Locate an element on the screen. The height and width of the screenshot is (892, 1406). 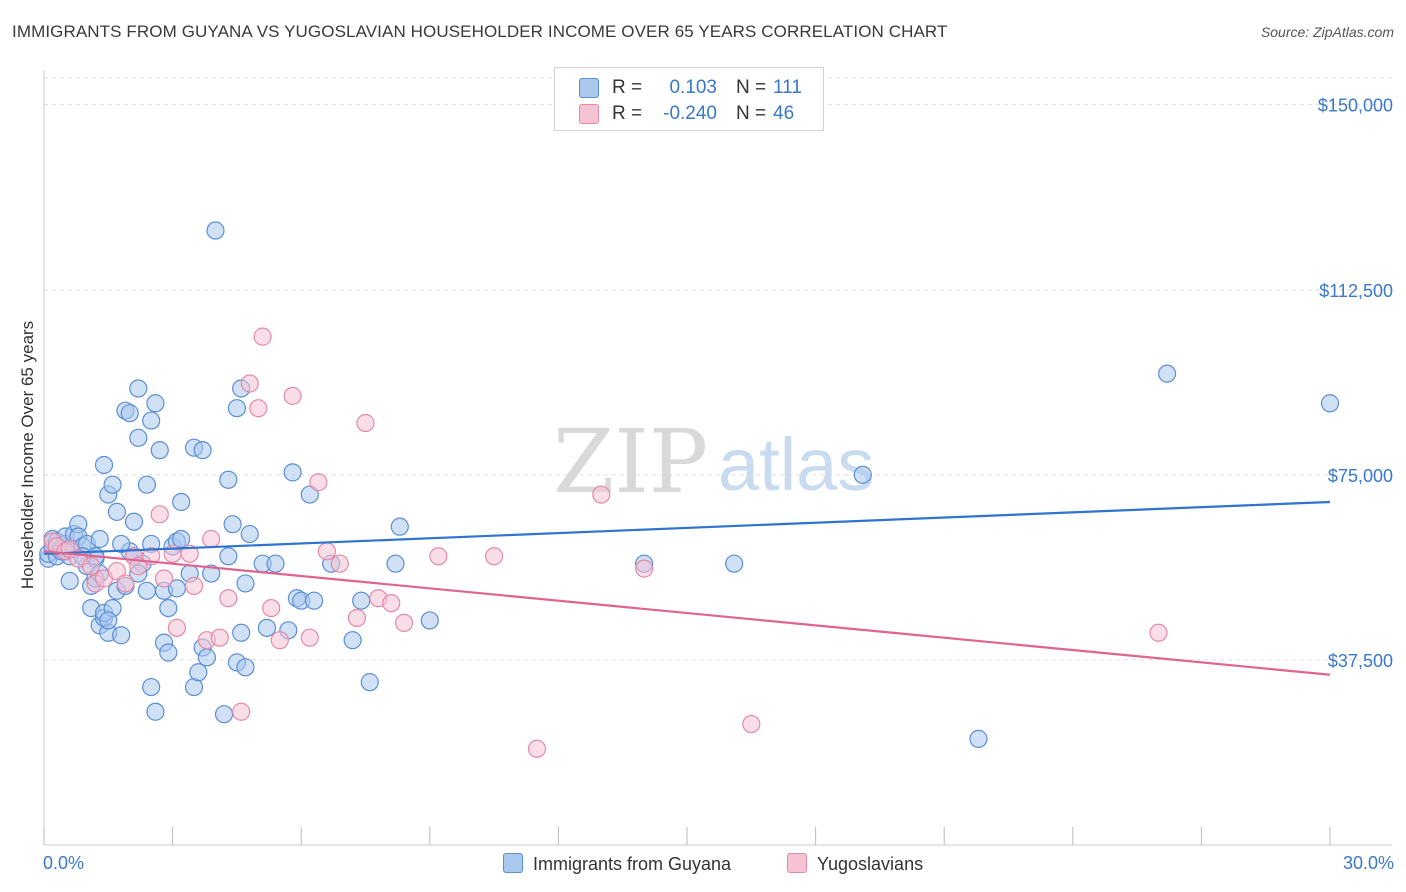
watermark-atlas: atlas is located at coordinates (796, 464).